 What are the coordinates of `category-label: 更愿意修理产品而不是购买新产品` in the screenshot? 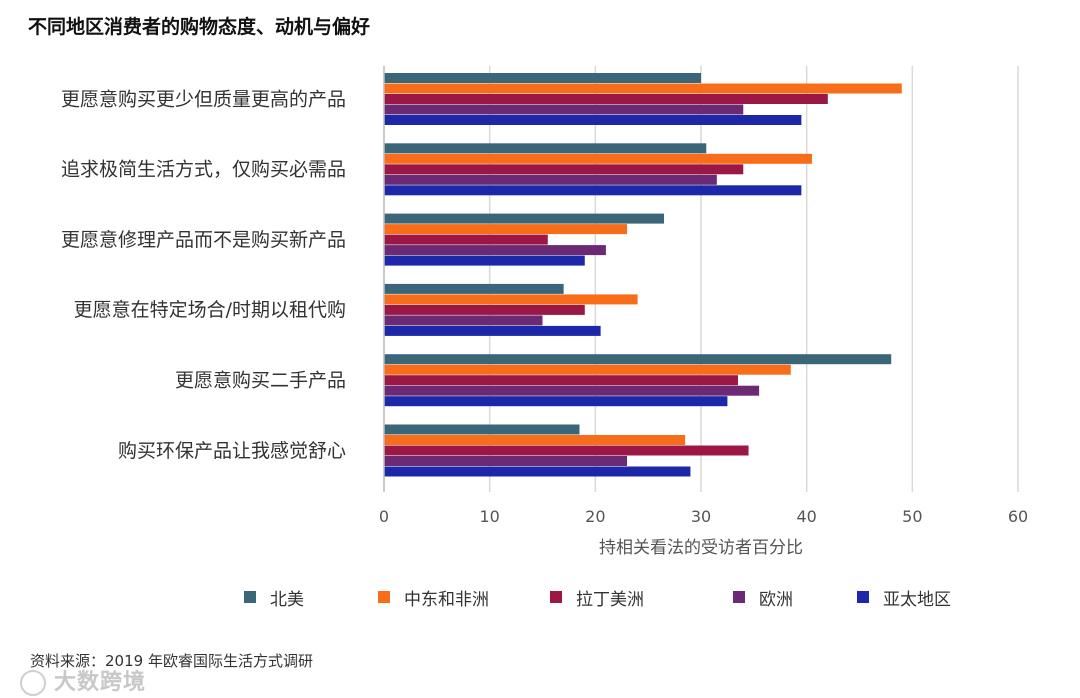 It's located at (203, 240).